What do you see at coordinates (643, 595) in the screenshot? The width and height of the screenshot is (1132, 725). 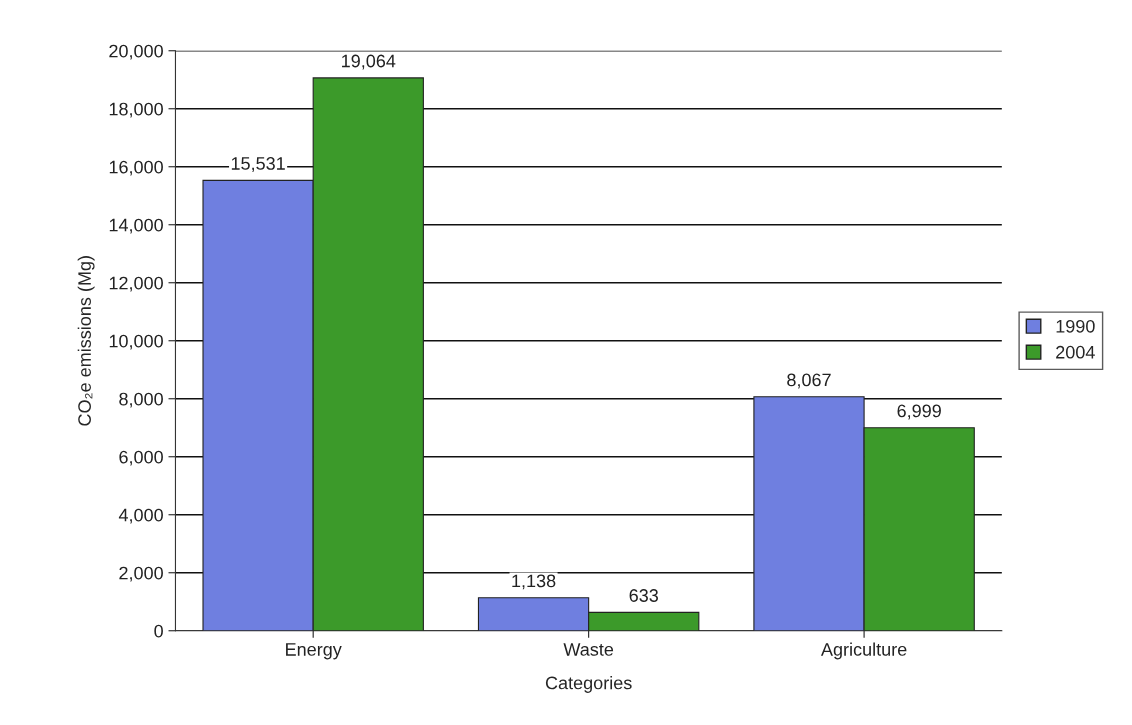 I see `data-label: 633` at bounding box center [643, 595].